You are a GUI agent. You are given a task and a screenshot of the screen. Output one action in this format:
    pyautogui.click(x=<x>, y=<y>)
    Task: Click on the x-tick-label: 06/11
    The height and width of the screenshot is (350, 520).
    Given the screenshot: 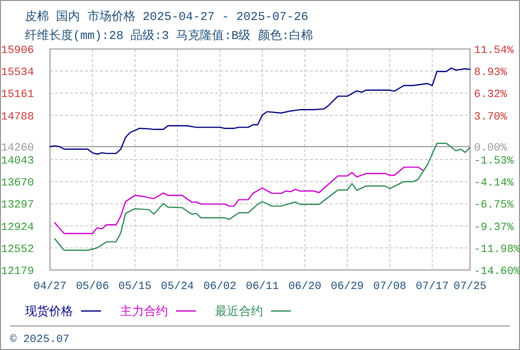 What is the action you would take?
    pyautogui.click(x=263, y=287)
    